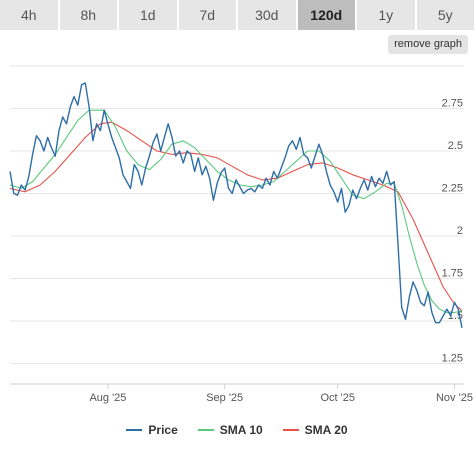 The height and width of the screenshot is (455, 474). What do you see at coordinates (163, 430) in the screenshot?
I see `legend-label-price: Price` at bounding box center [163, 430].